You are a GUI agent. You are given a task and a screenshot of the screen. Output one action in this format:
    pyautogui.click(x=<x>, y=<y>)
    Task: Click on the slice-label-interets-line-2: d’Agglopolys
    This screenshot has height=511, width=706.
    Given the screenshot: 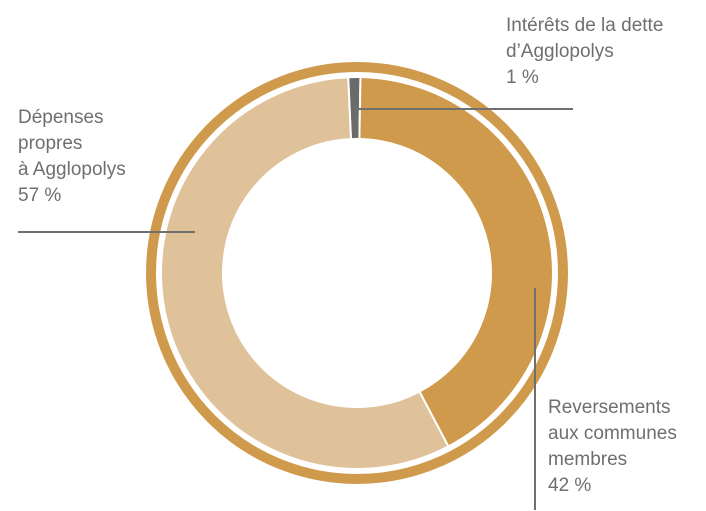 What is the action you would take?
    pyautogui.click(x=560, y=51)
    